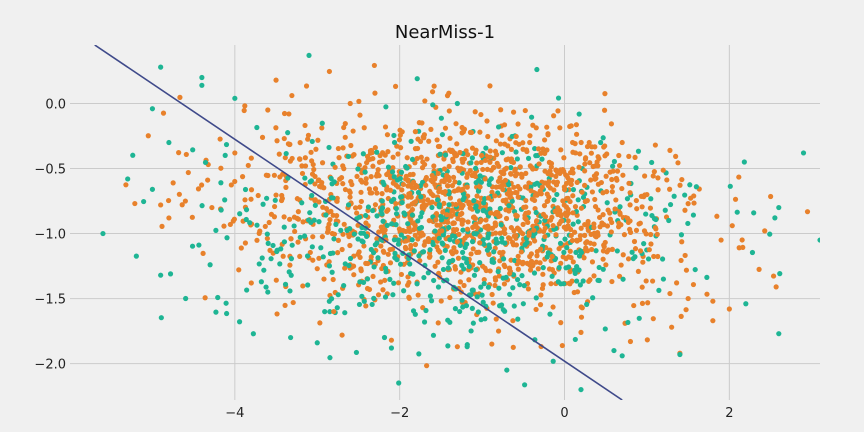  What do you see at coordinates (55, 105) in the screenshot?
I see `y-tick-label: 0.0` at bounding box center [55, 105].